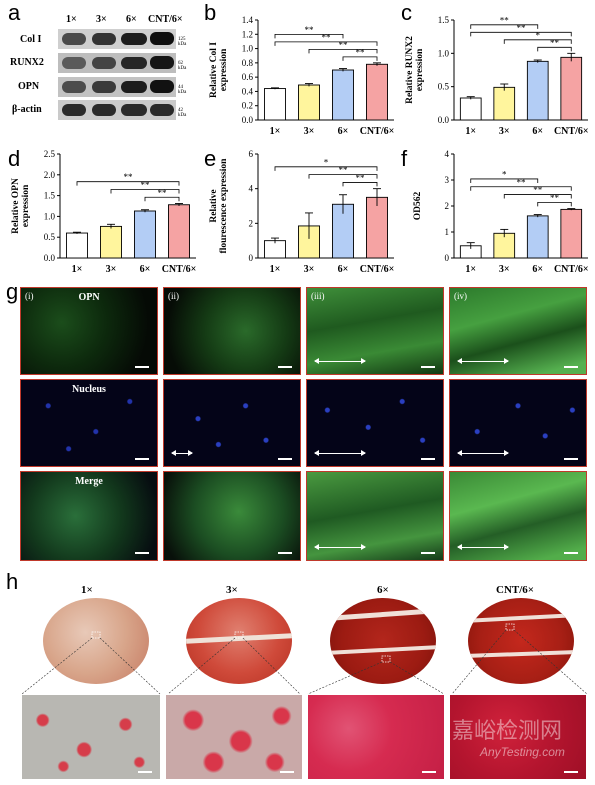 This screenshot has width=595, height=785. Describe the element at coordinates (248, 63) in the screenshot. I see `y-tick-label: 0.8` at that location.